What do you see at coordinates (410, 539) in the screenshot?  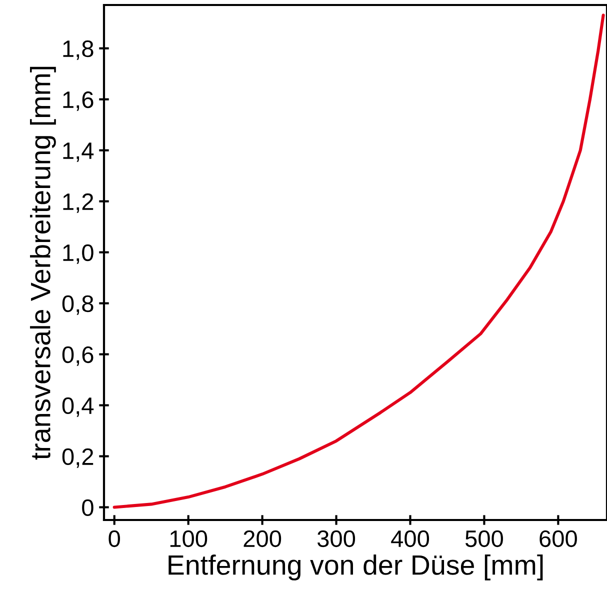 I see `x-tick-label: 400` at bounding box center [410, 539].